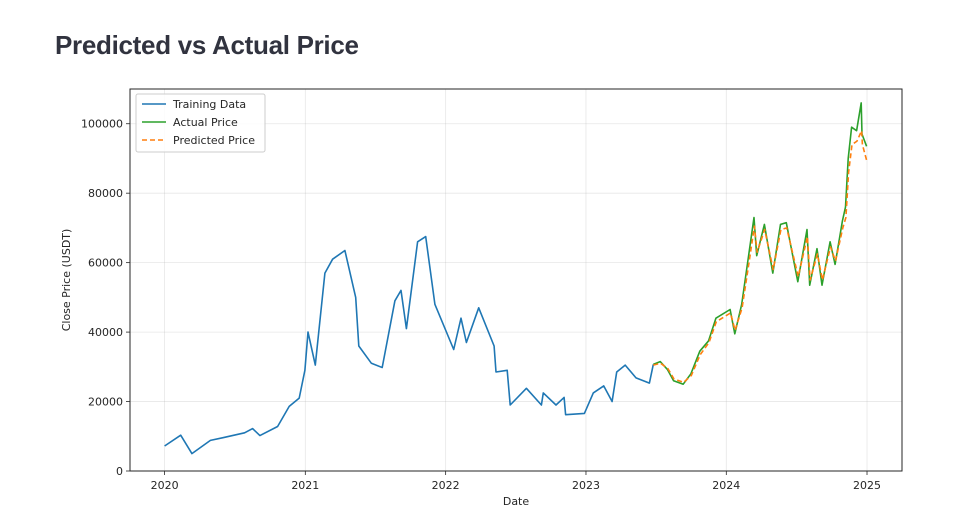 This screenshot has height=522, width=959. I want to click on y-tick-label: 100000, so click(102, 124).